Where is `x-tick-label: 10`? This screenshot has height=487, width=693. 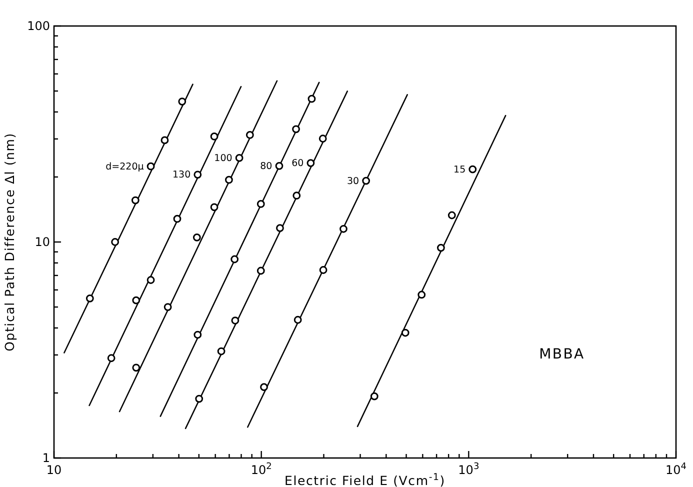
x-tick-label: 10 is located at coordinates (54, 470).